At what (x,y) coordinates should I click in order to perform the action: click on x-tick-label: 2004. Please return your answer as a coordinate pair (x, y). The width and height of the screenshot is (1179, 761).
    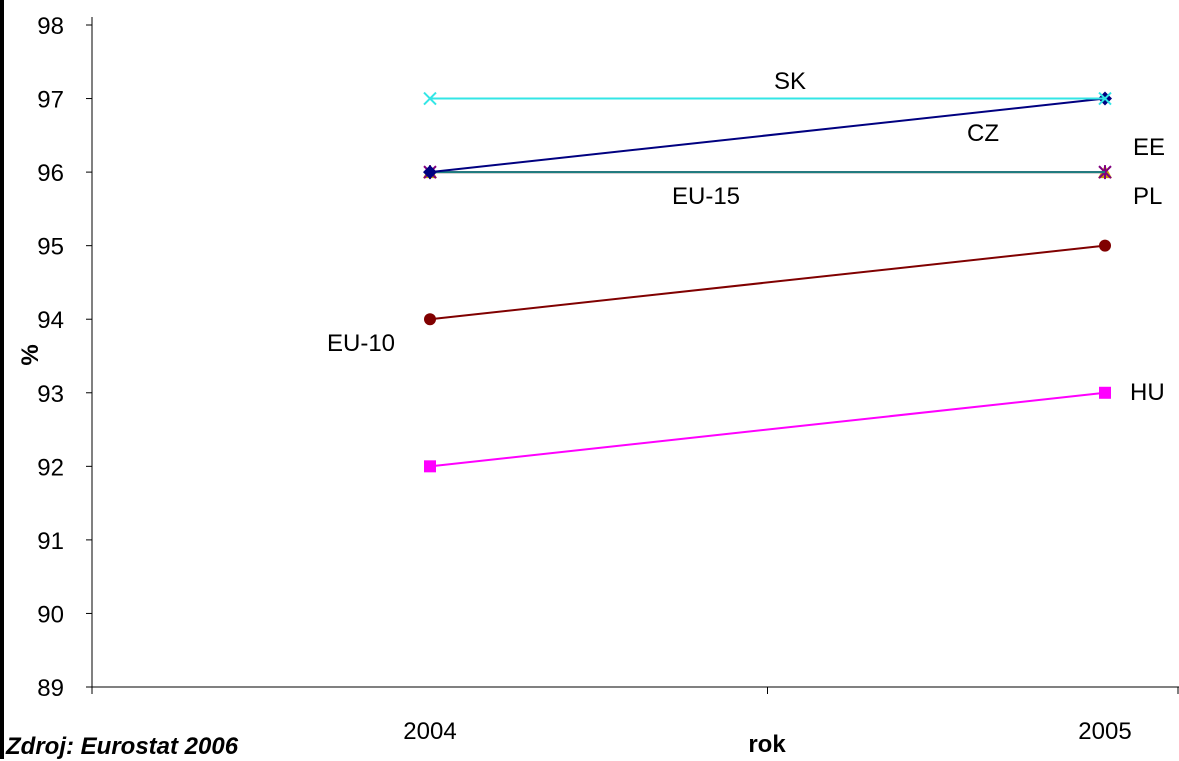
    Looking at the image, I should click on (429, 731).